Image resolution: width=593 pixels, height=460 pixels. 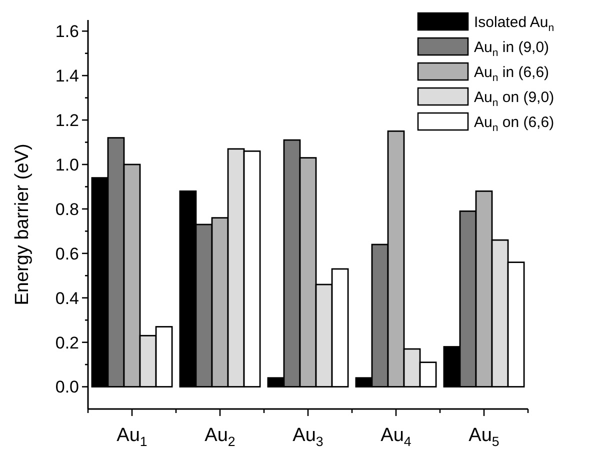 What do you see at coordinates (308, 437) in the screenshot?
I see `x-tick-label: Au$_{3}$` at bounding box center [308, 437].